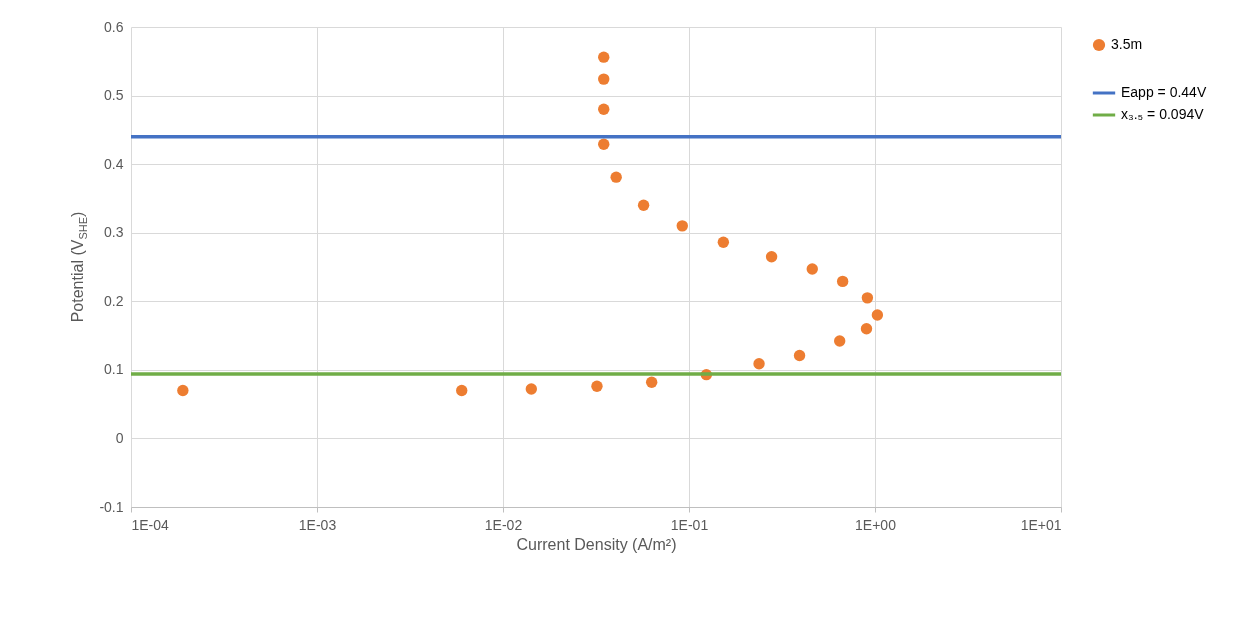 This screenshot has height=618, width=1253. Describe the element at coordinates (114, 300) in the screenshot. I see `y-tick-label: 0.2` at that location.